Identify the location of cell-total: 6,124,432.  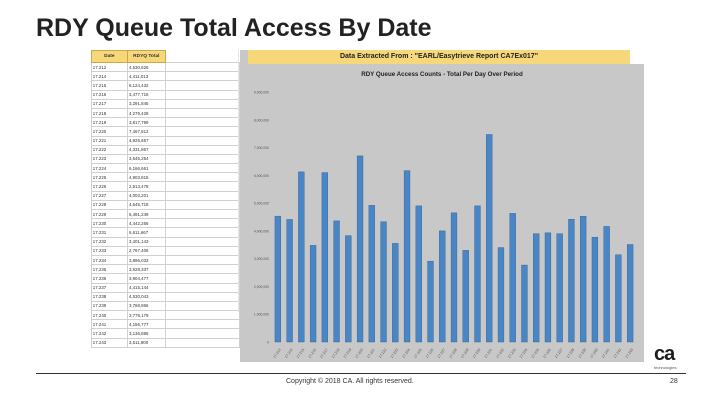
(146, 85).